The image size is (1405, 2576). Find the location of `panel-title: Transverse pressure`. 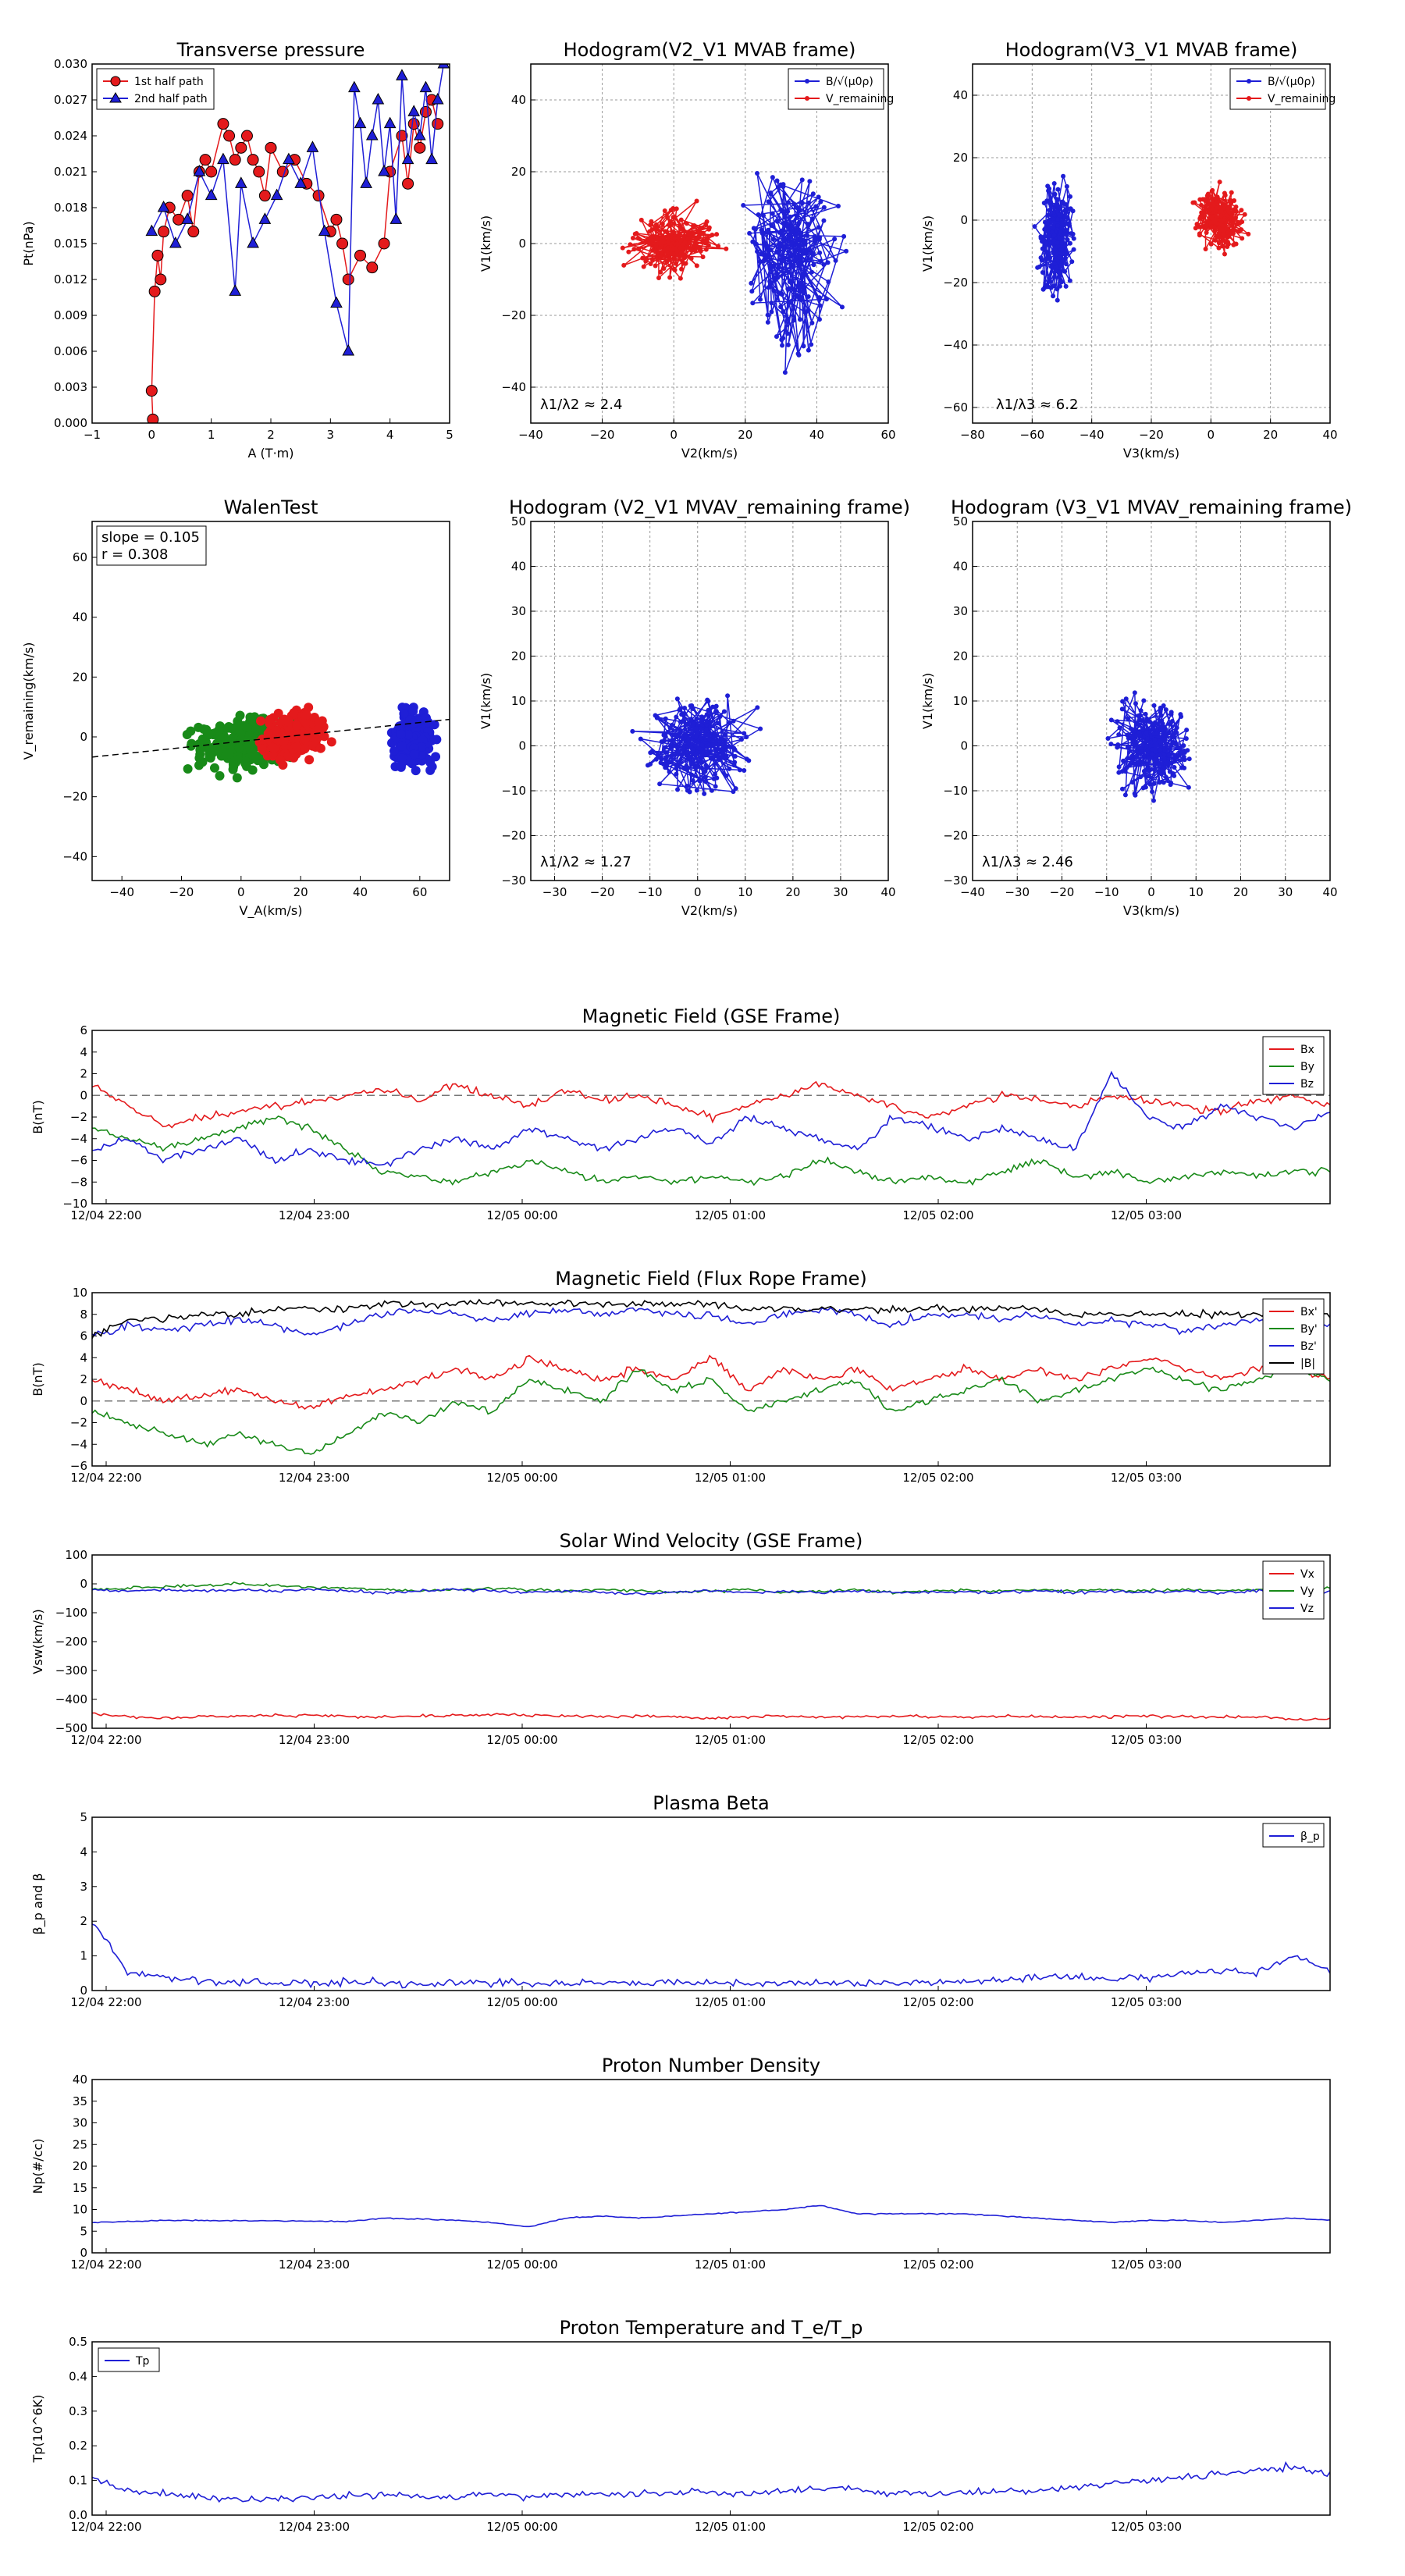

panel-title: Transverse pressure is located at coordinates (270, 50).